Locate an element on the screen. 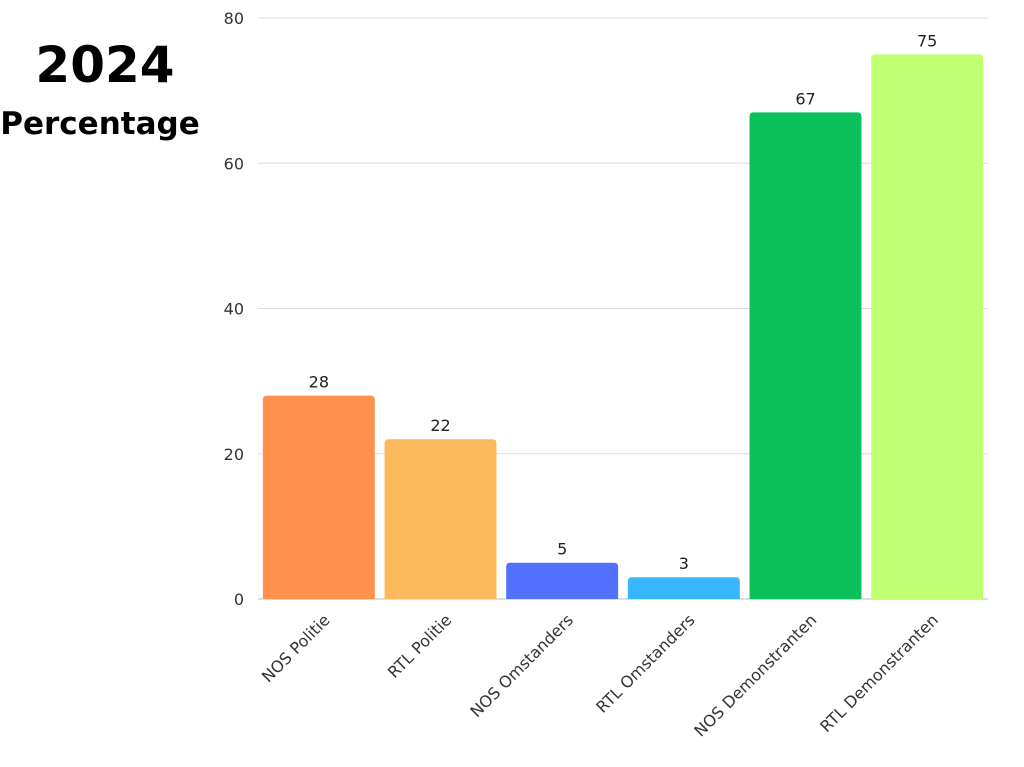 This screenshot has height=767, width=1024. y-tick-label: 20 is located at coordinates (234, 454).